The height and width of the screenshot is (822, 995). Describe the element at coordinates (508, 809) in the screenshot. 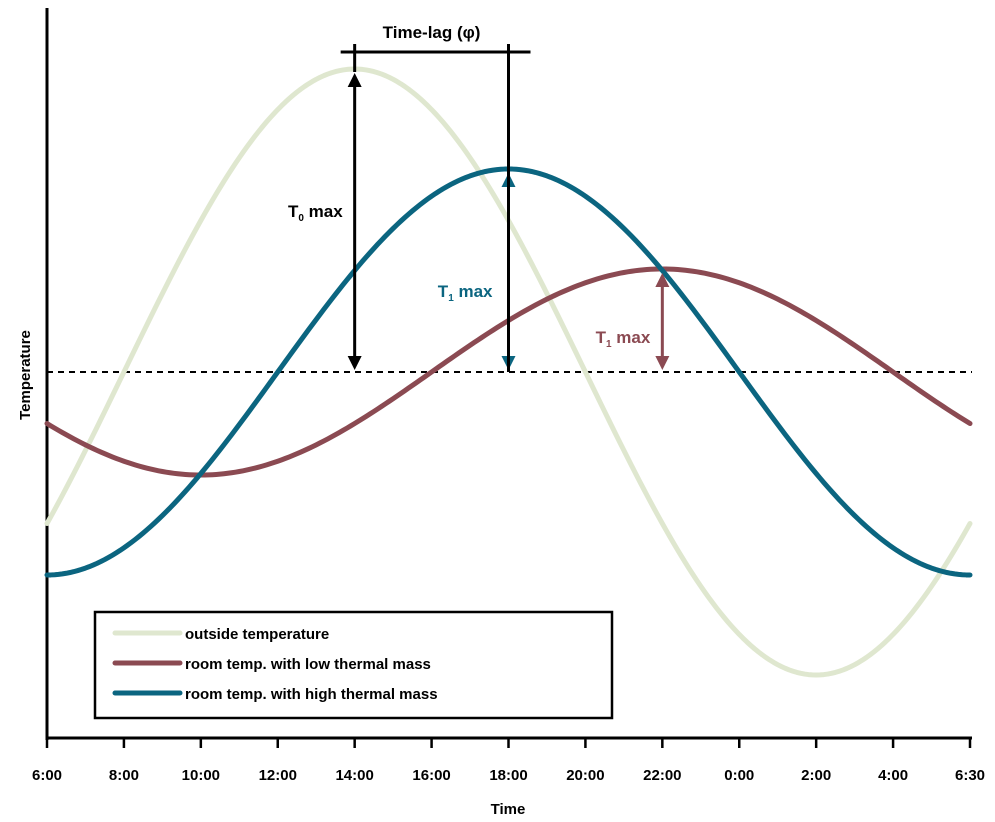

I see `x-axis-title: Time` at that location.